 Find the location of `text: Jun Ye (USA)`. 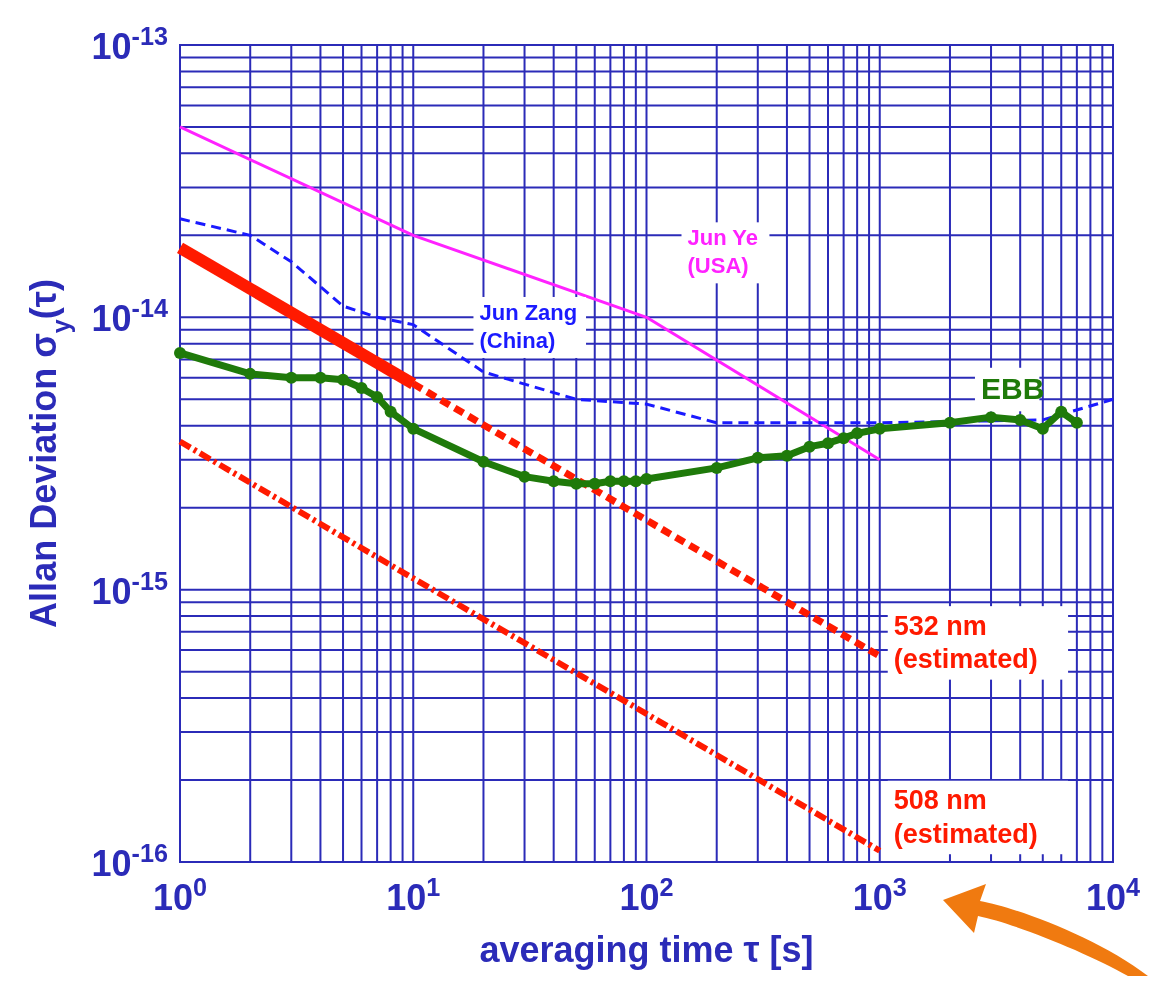

text: Jun Ye (USA) is located at coordinates (723, 251).